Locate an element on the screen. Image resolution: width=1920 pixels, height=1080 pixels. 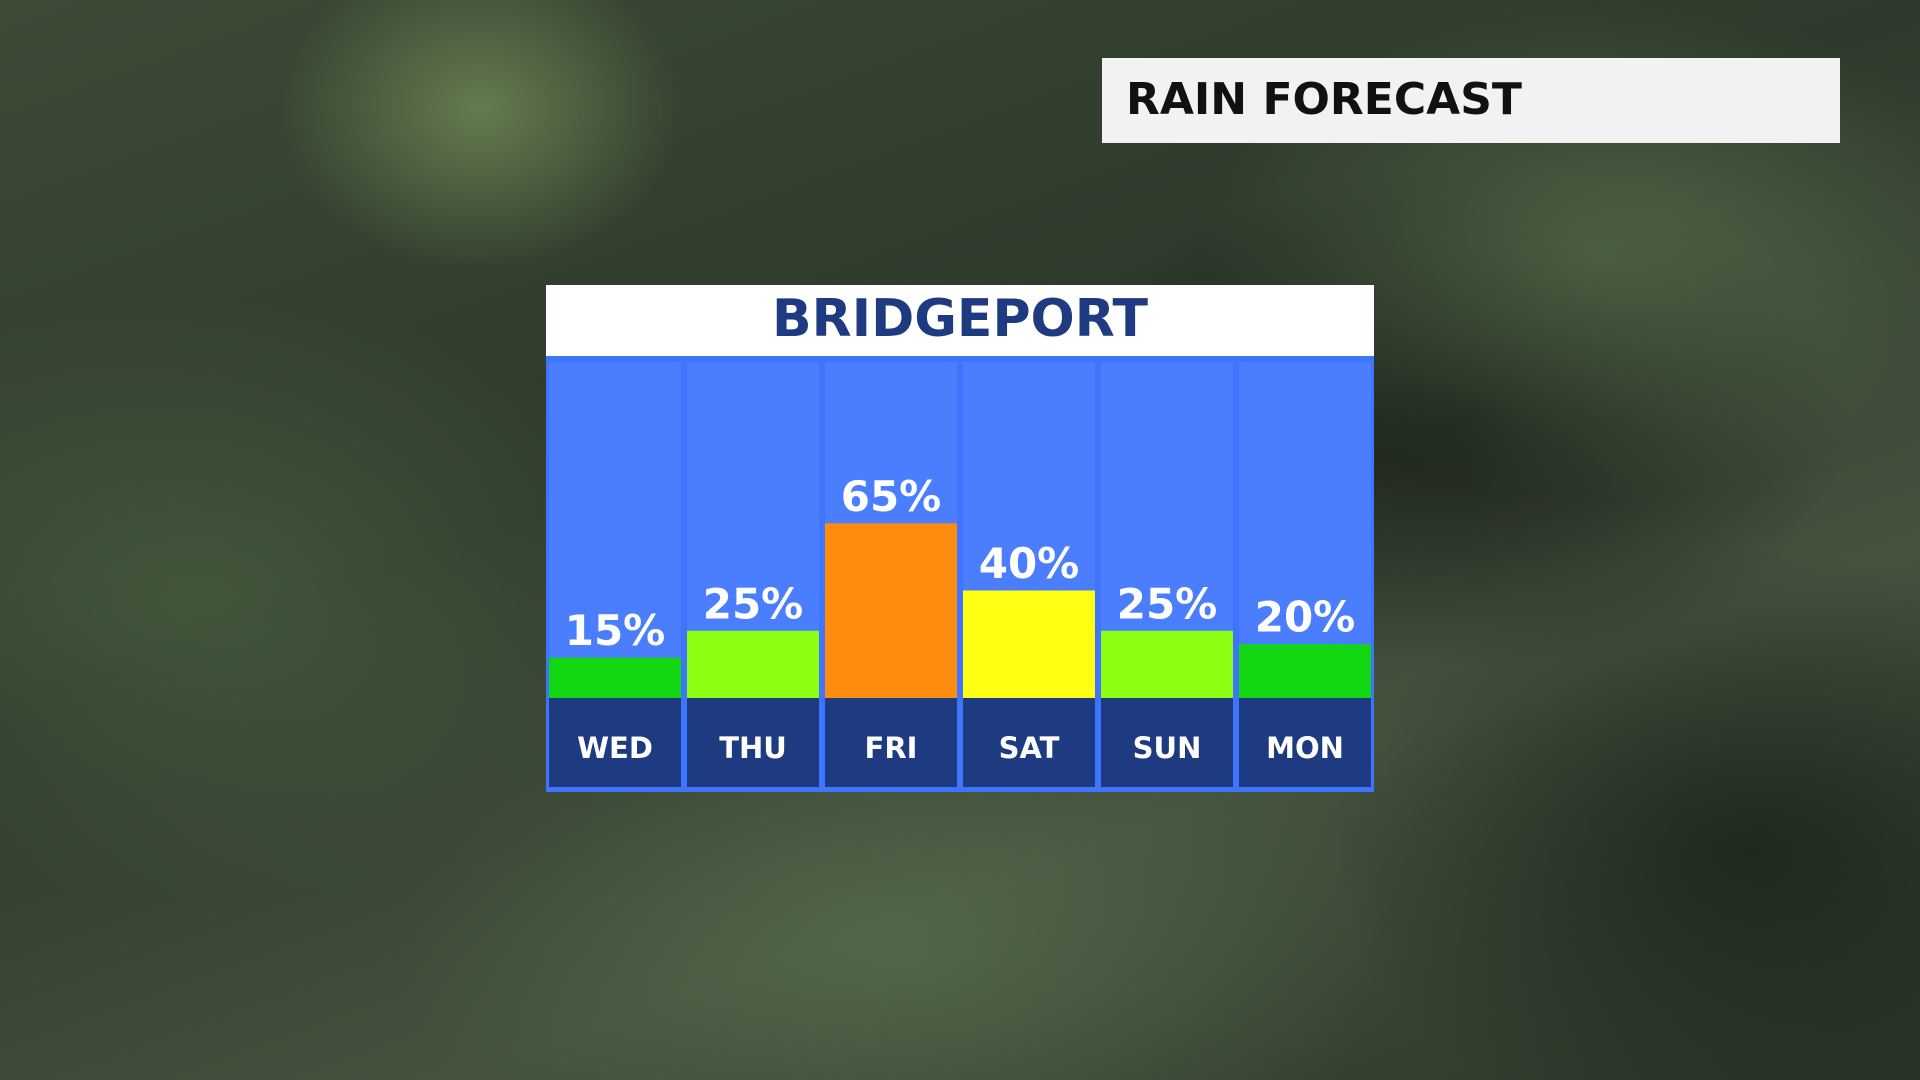
value-label: 40% is located at coordinates (1029, 563).